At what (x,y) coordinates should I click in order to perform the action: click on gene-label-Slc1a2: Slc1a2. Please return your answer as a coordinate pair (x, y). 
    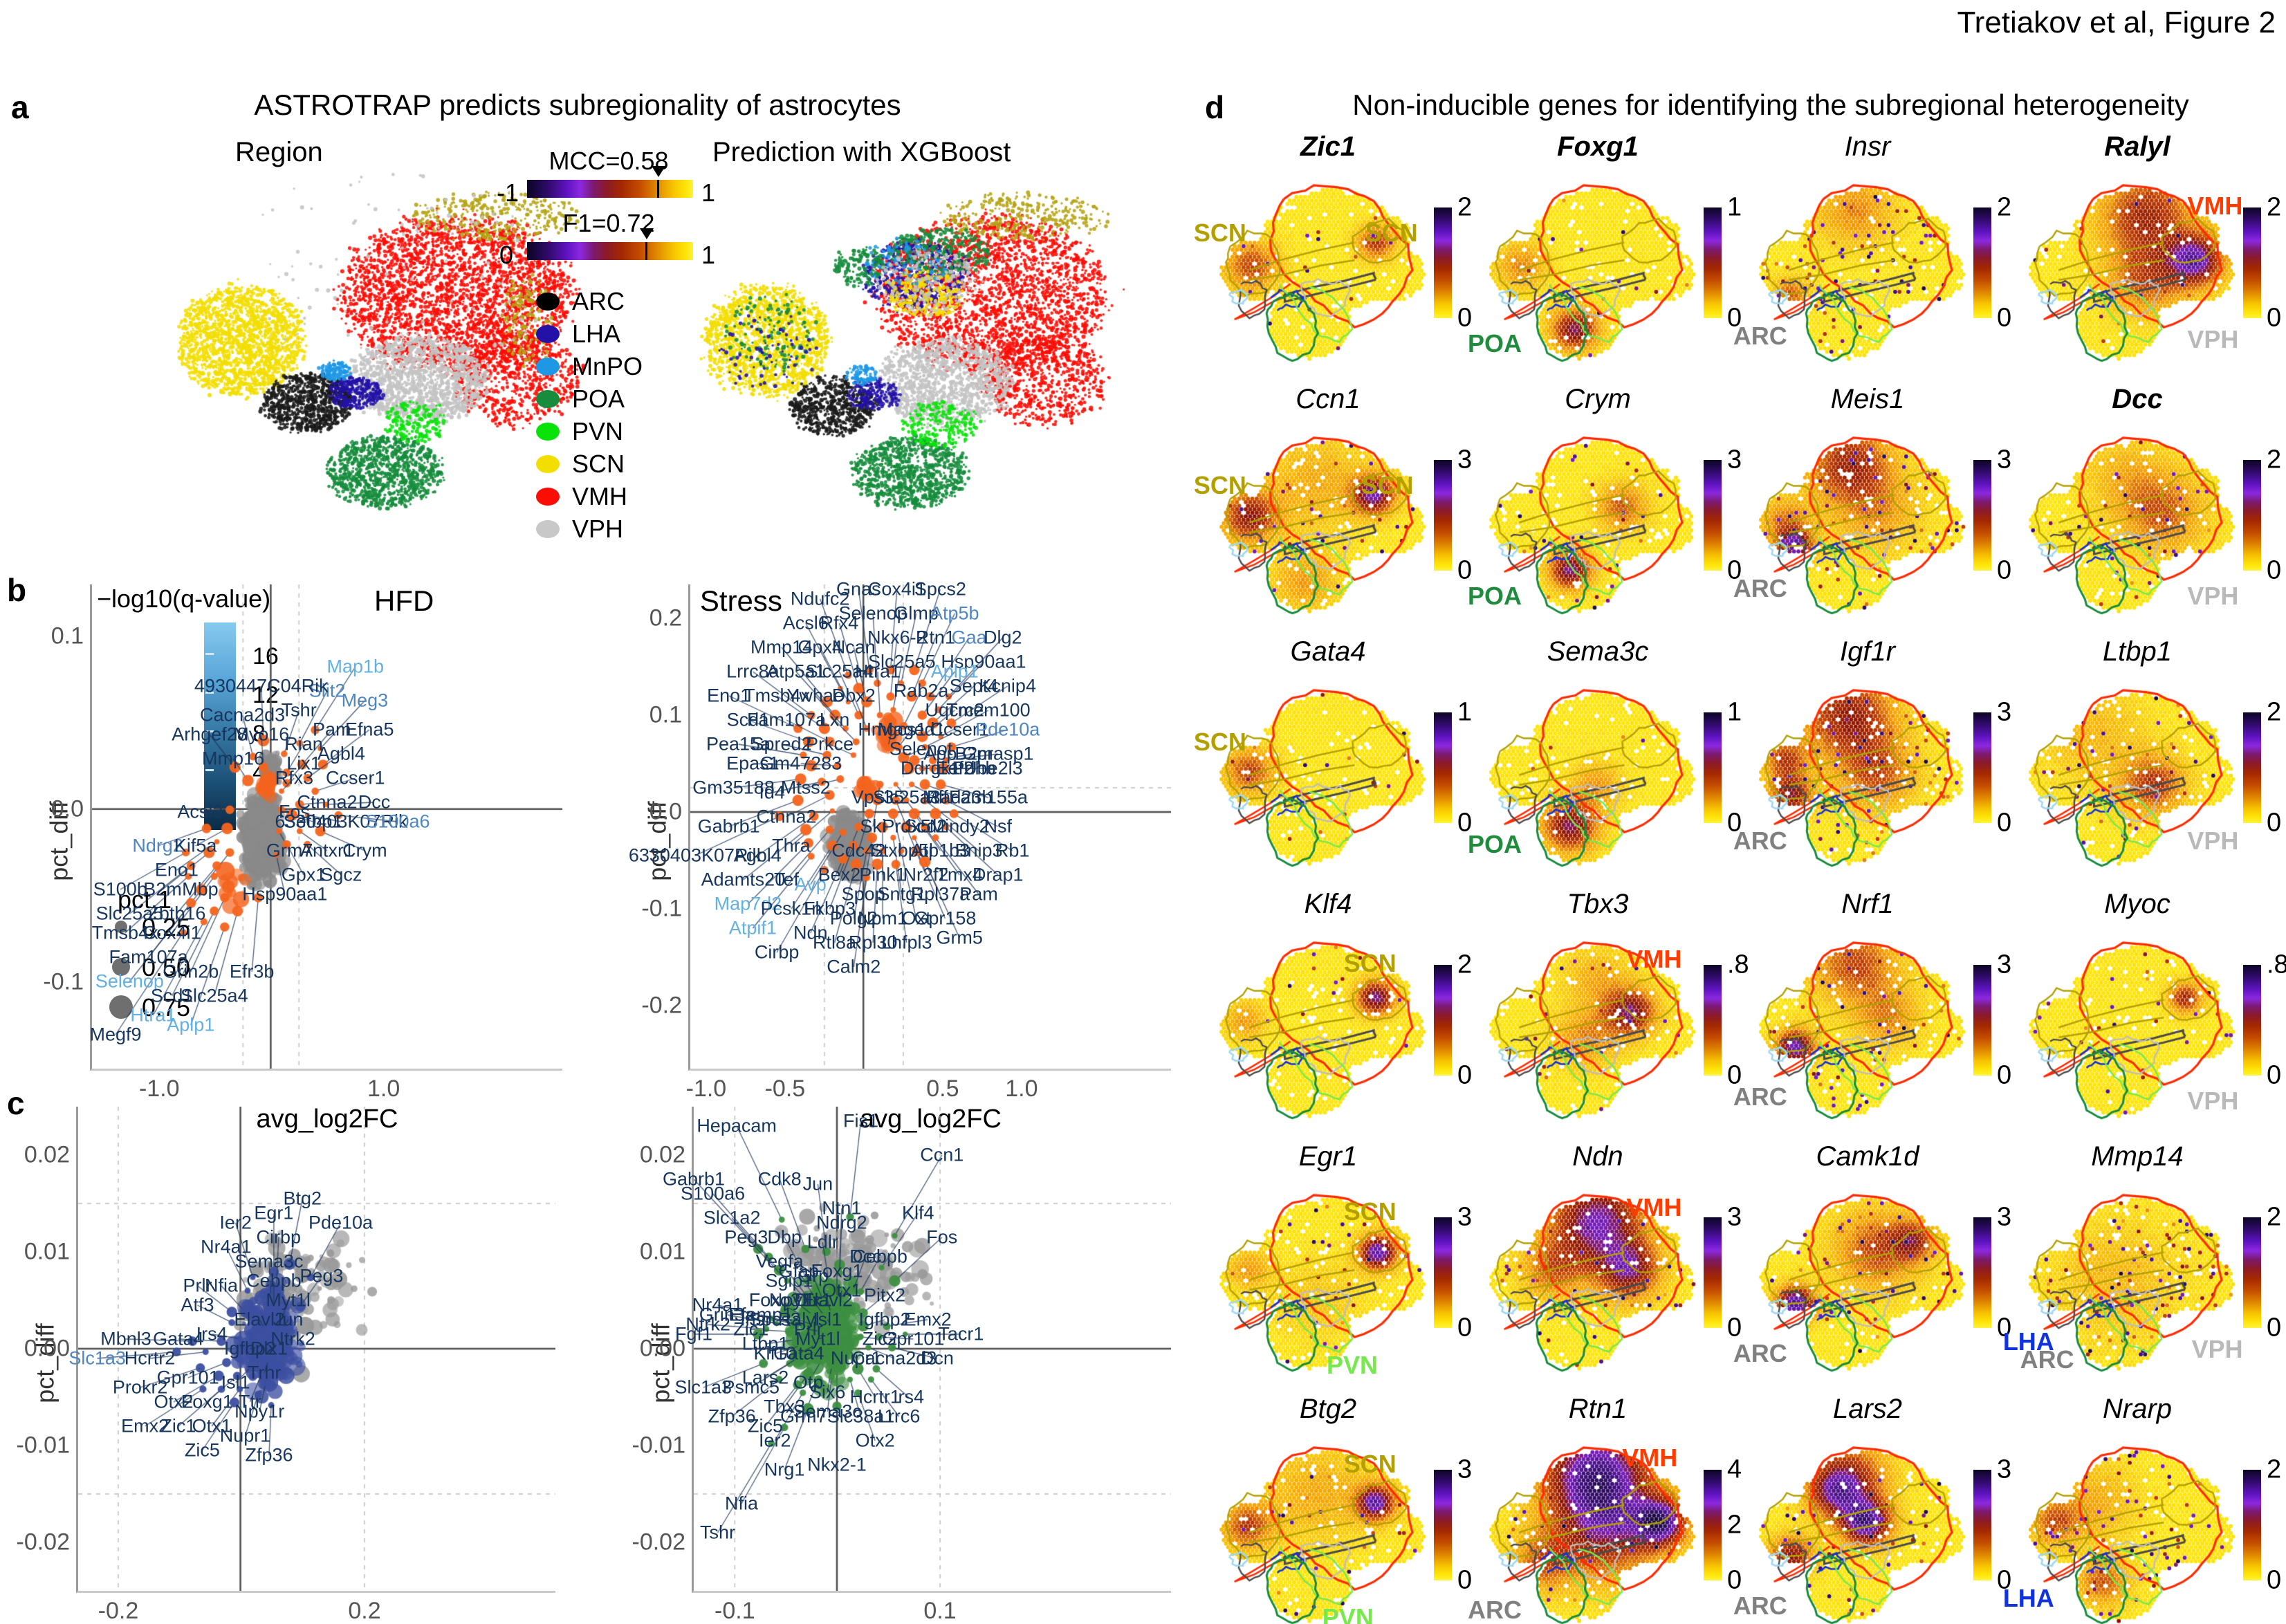
    Looking at the image, I should click on (732, 1217).